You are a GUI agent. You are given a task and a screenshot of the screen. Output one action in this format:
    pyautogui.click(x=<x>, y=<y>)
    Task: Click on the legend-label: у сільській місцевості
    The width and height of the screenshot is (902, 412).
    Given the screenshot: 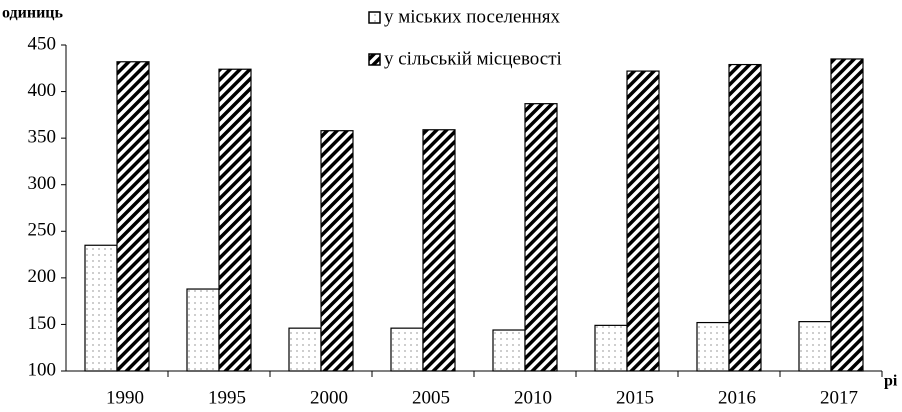 What is the action you would take?
    pyautogui.click(x=473, y=58)
    